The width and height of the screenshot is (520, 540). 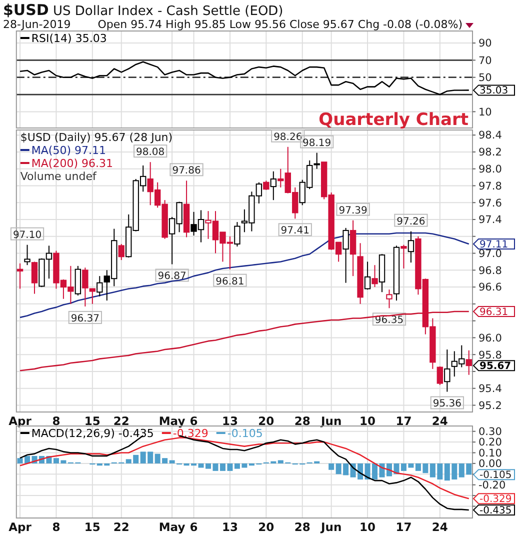 What do you see at coordinates (143, 10) in the screenshot?
I see `chart-title: $USD US Dollar Index - Cash Settle (EOD)` at bounding box center [143, 10].